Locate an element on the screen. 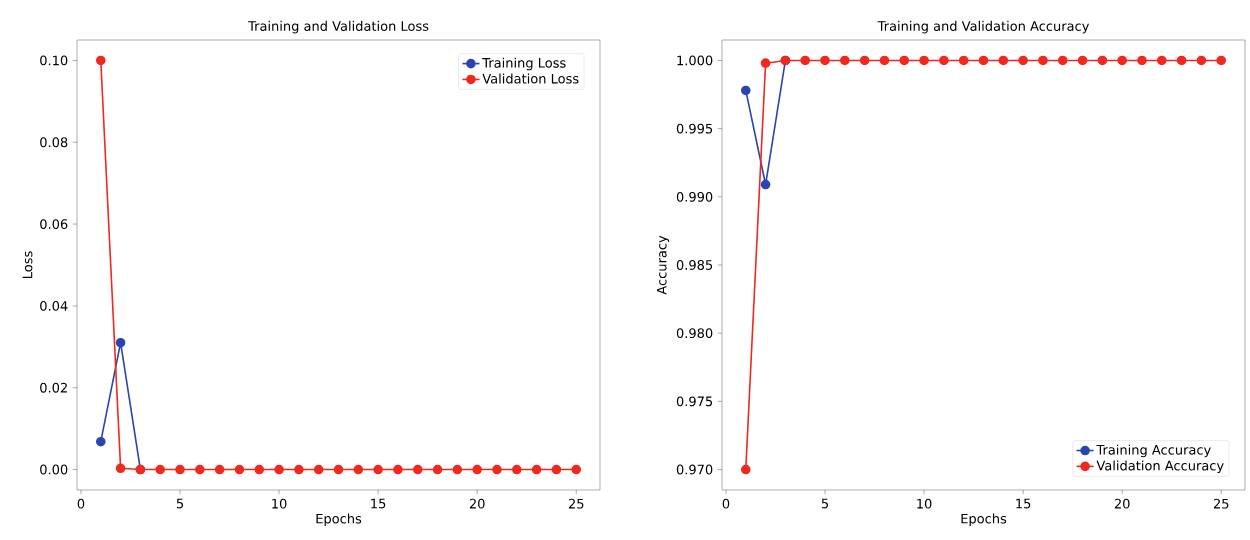  y-axis-title: Loss is located at coordinates (27, 264).